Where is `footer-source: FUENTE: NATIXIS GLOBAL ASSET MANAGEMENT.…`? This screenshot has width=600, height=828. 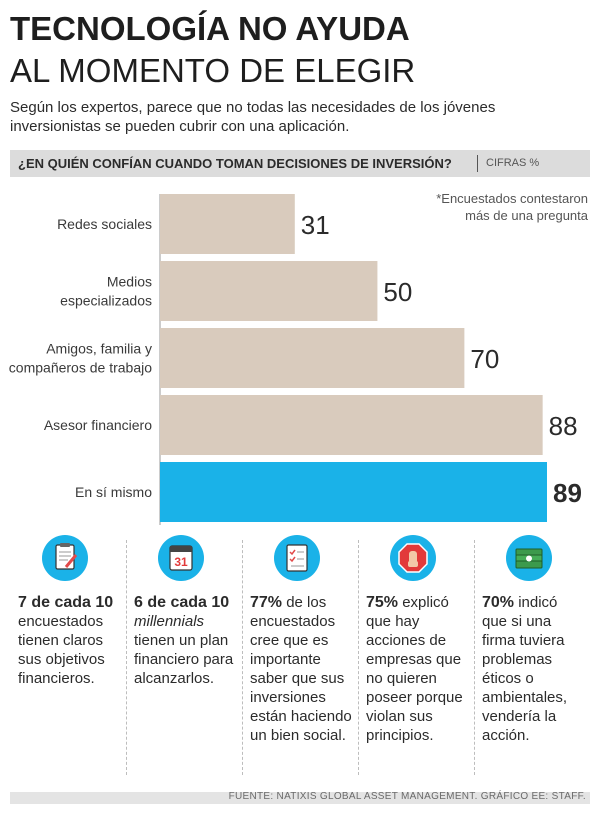 footer-source: FUENTE: NATIXIS GLOBAL ASSET MANAGEMENT.… is located at coordinates (407, 796).